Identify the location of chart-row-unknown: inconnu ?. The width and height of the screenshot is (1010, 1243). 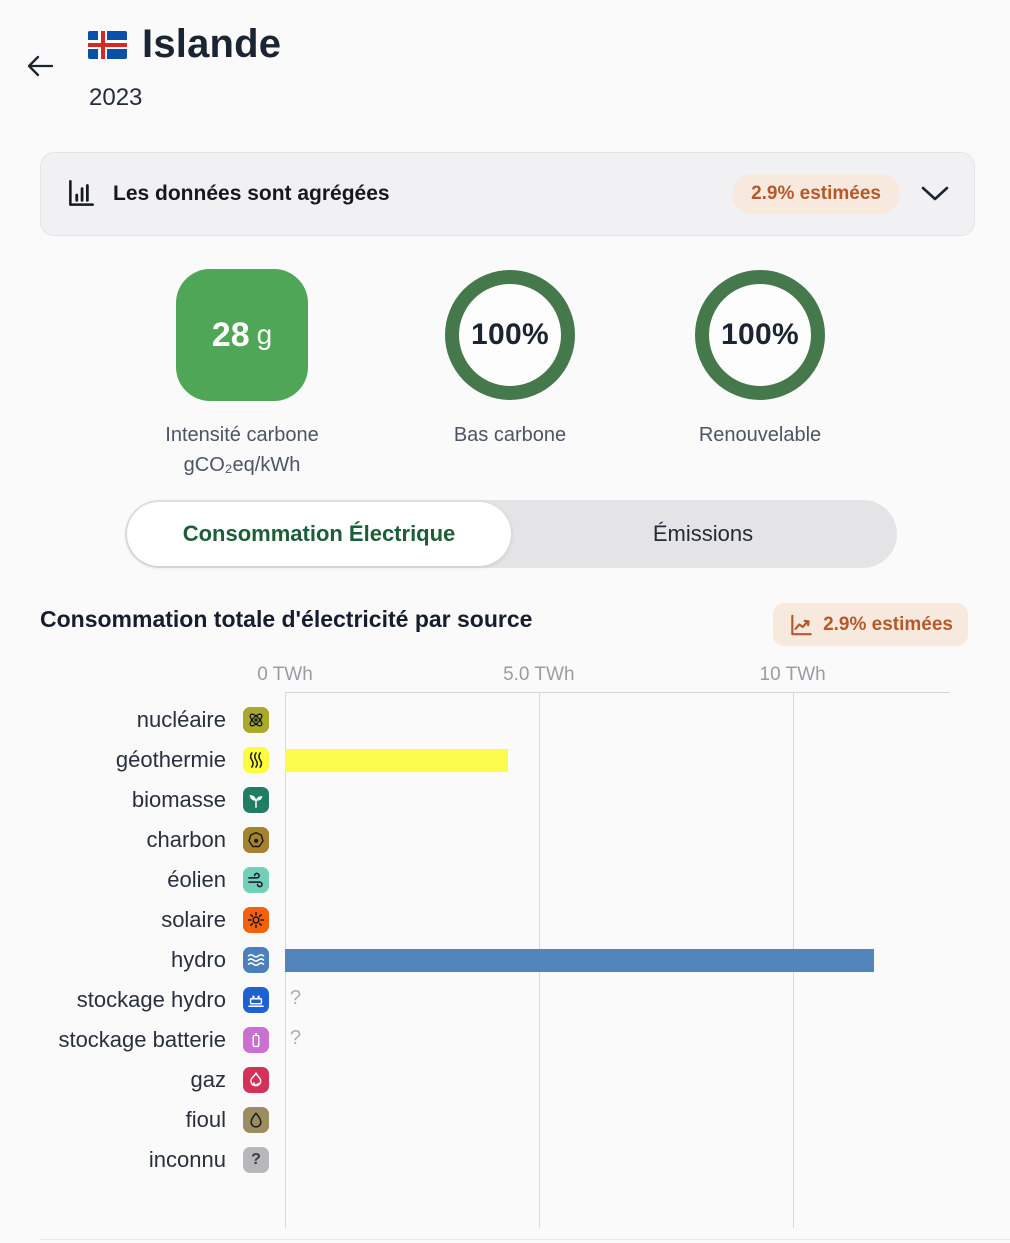
(505, 1160).